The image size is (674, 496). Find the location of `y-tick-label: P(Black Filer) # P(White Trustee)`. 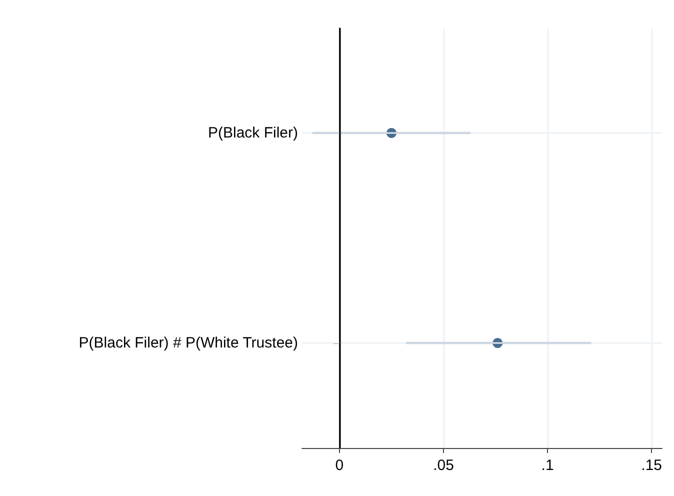

y-tick-label: P(Black Filer) # P(White Trustee) is located at coordinates (188, 343).